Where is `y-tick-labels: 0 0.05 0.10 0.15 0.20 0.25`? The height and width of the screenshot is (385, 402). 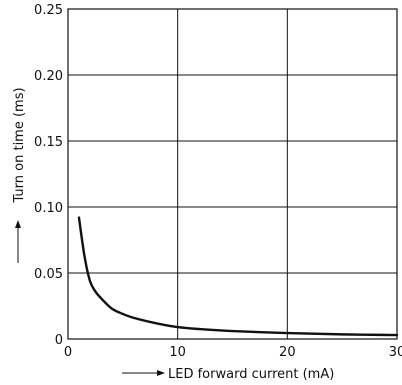 y-tick-labels: 0 0.05 0.10 0.15 0.20 0.25 is located at coordinates (48, 175).